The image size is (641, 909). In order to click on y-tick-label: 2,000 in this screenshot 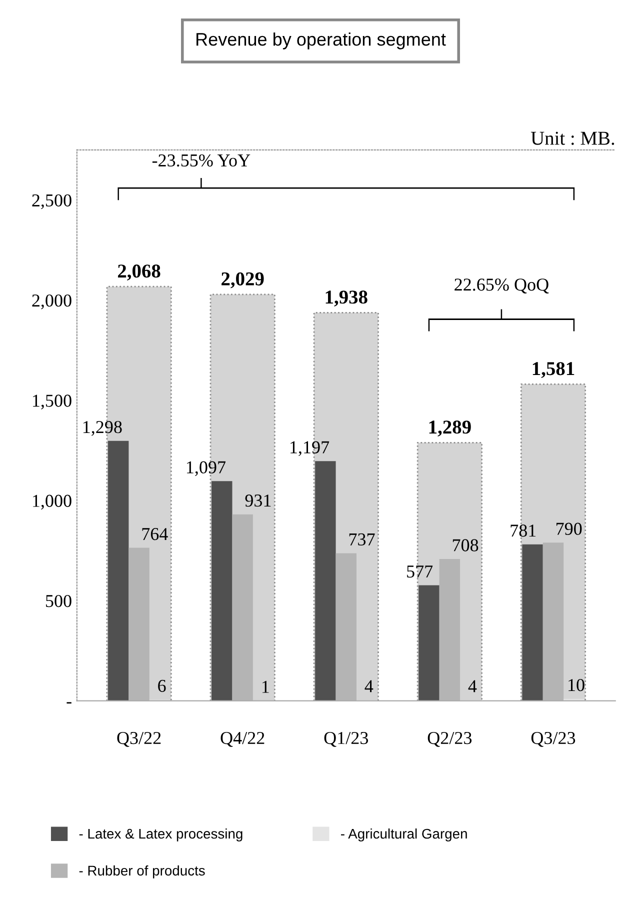, I will do `click(52, 302)`.